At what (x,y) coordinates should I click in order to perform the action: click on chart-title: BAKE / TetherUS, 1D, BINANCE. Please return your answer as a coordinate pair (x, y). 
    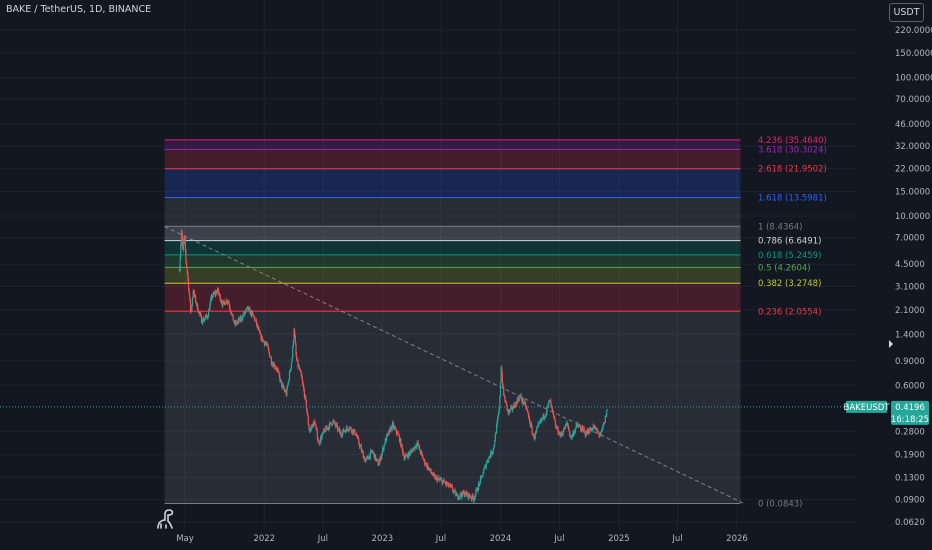
    Looking at the image, I should click on (79, 9).